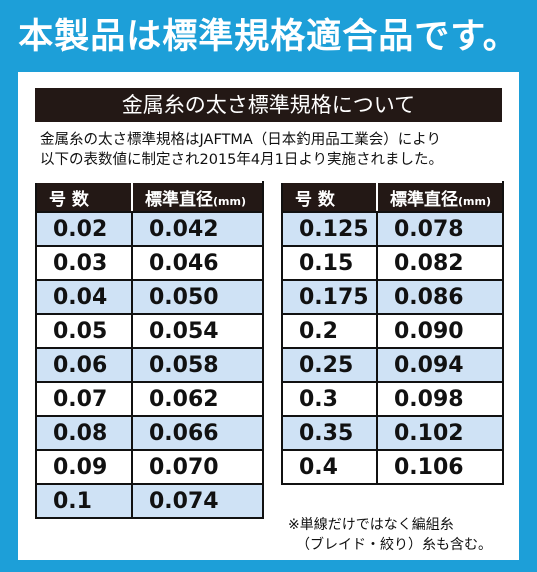 The width and height of the screenshot is (537, 572). I want to click on table-row: 0.125 0.078, so click(392, 229).